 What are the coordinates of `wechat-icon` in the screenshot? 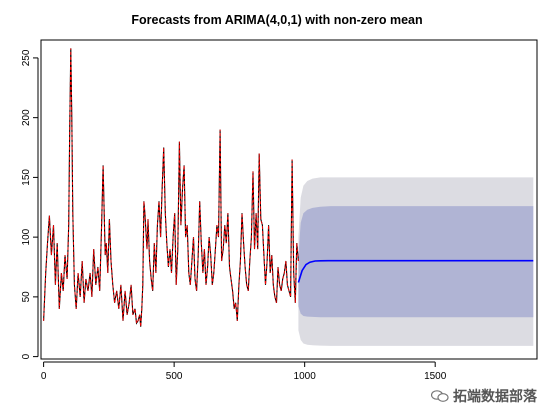 It's located at (440, 396).